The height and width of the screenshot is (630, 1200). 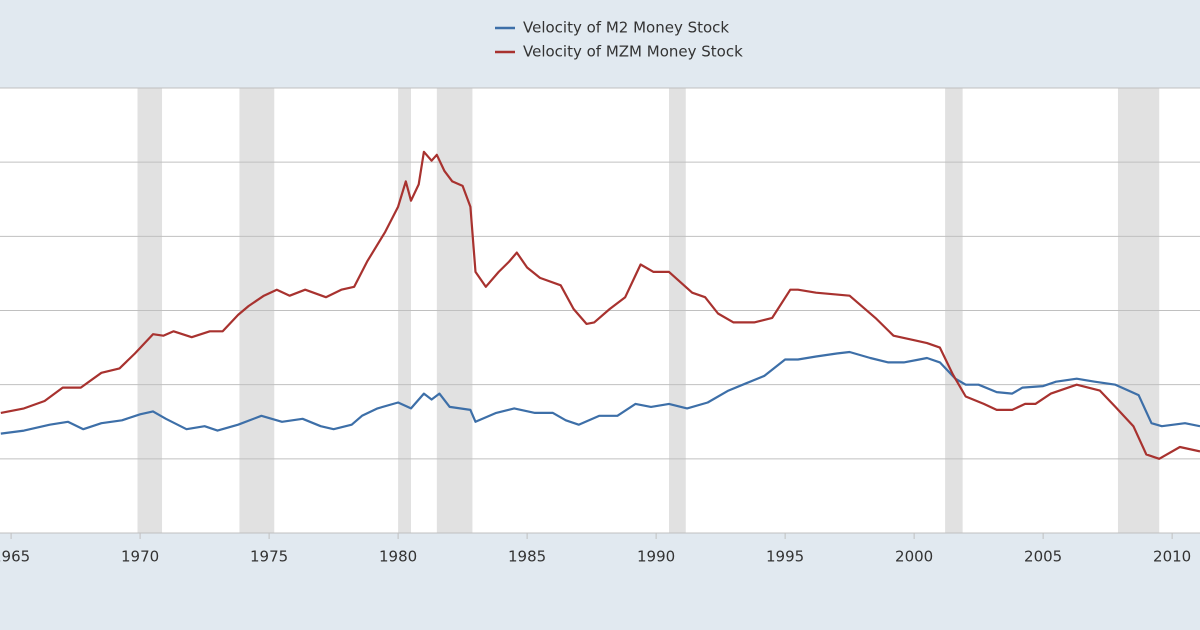 What do you see at coordinates (398, 557) in the screenshot?
I see `x-tick-label: 1980` at bounding box center [398, 557].